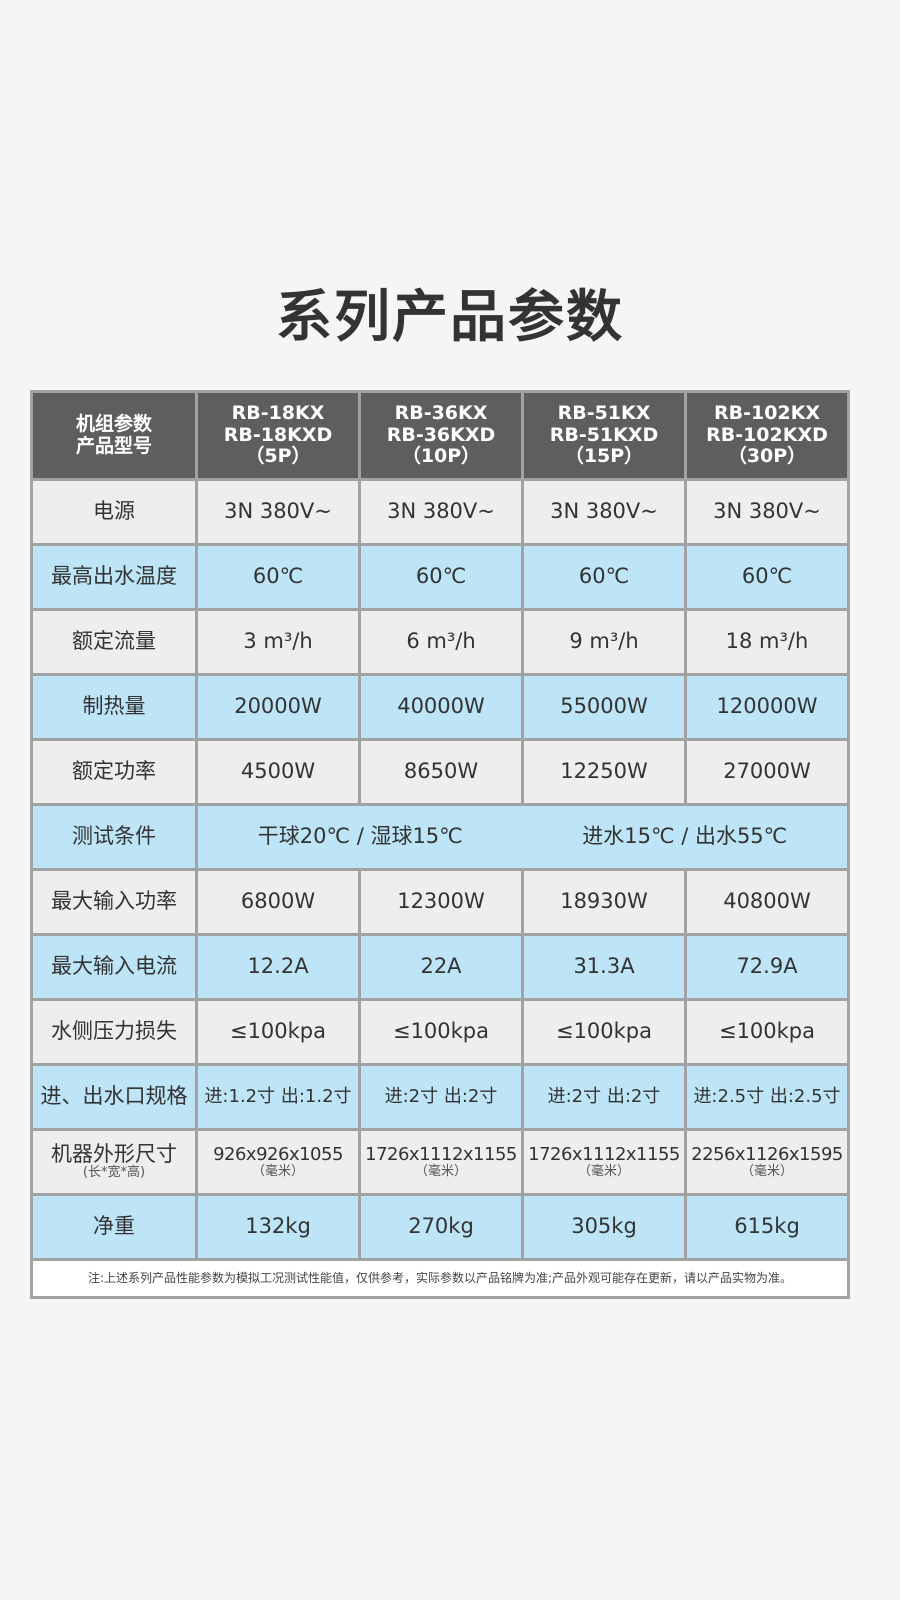  What do you see at coordinates (767, 772) in the screenshot?
I see `row-value: 27000W` at bounding box center [767, 772].